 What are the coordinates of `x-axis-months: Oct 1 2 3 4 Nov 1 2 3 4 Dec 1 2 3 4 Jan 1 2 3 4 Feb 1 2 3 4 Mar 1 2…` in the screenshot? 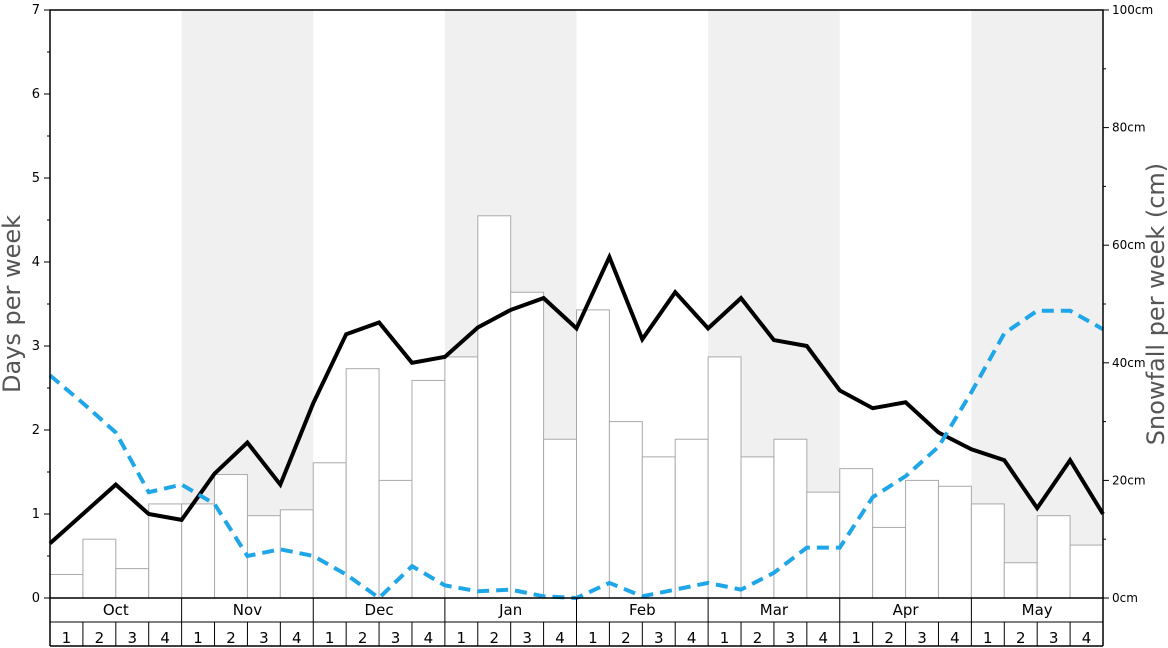 It's located at (576, 622).